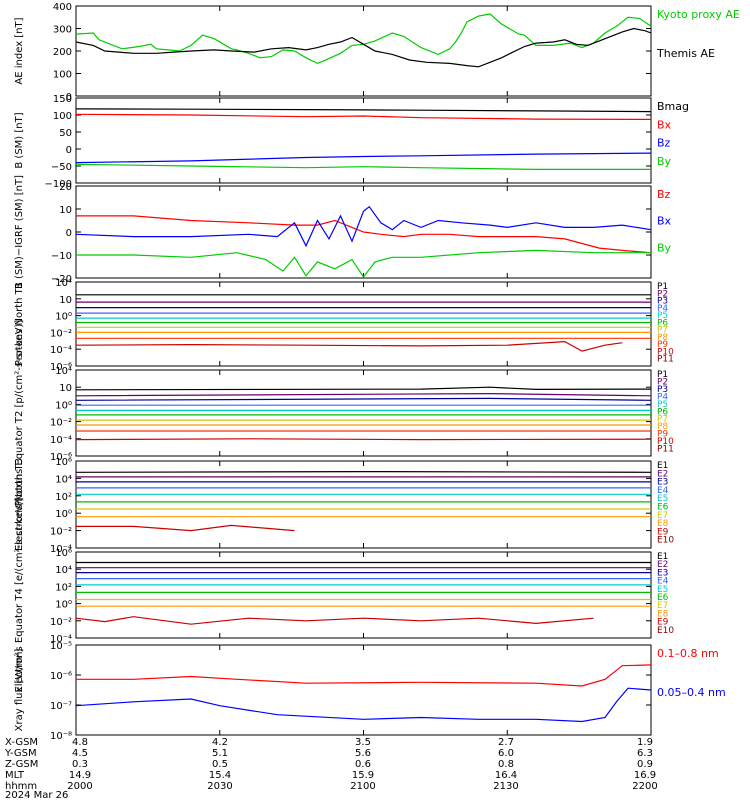 The image size is (750, 800). Describe the element at coordinates (20, 753) in the screenshot. I see `orbit-row-label: Y-GSM` at that location.